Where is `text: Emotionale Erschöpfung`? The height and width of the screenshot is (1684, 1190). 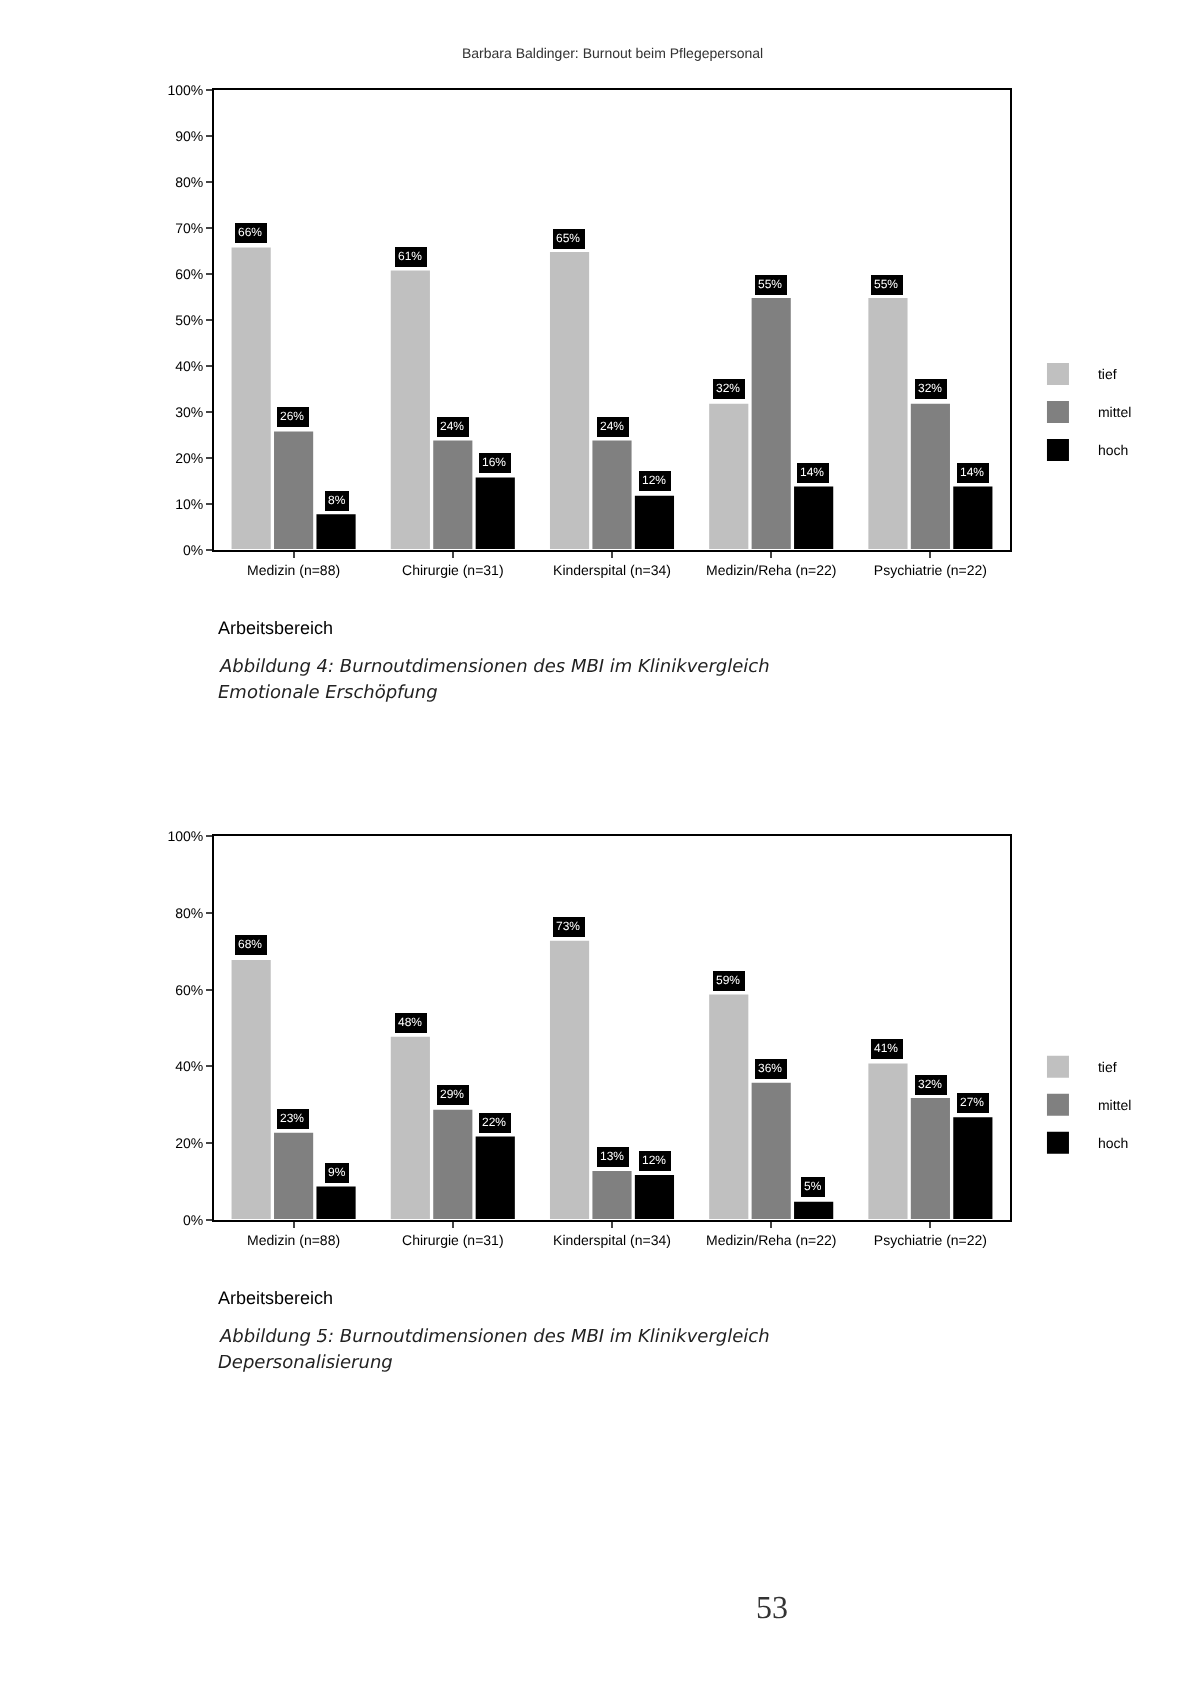
text: Emotionale Erschöpfung is located at coordinates (328, 694).